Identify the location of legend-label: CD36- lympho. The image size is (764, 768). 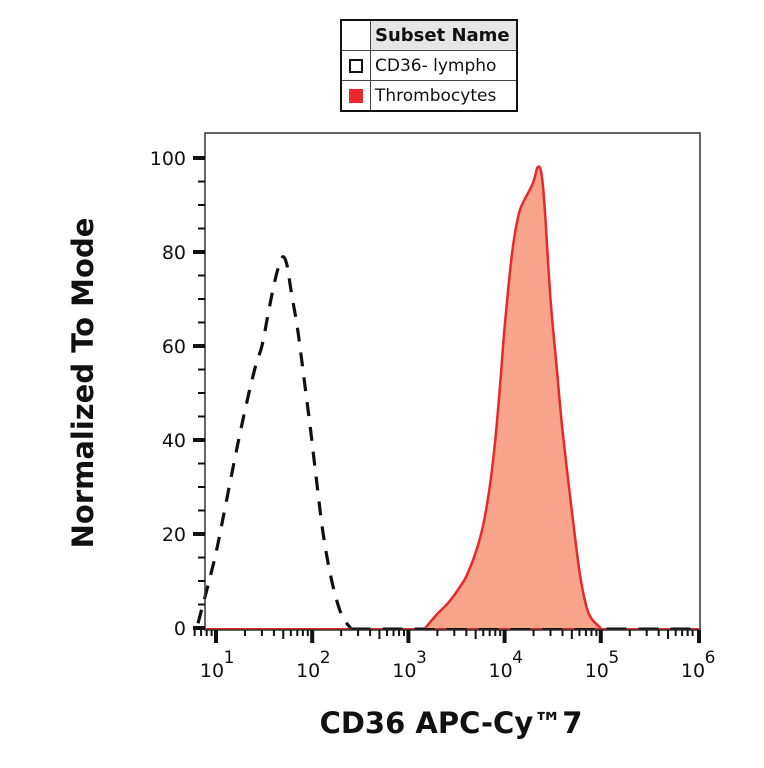
(443, 65).